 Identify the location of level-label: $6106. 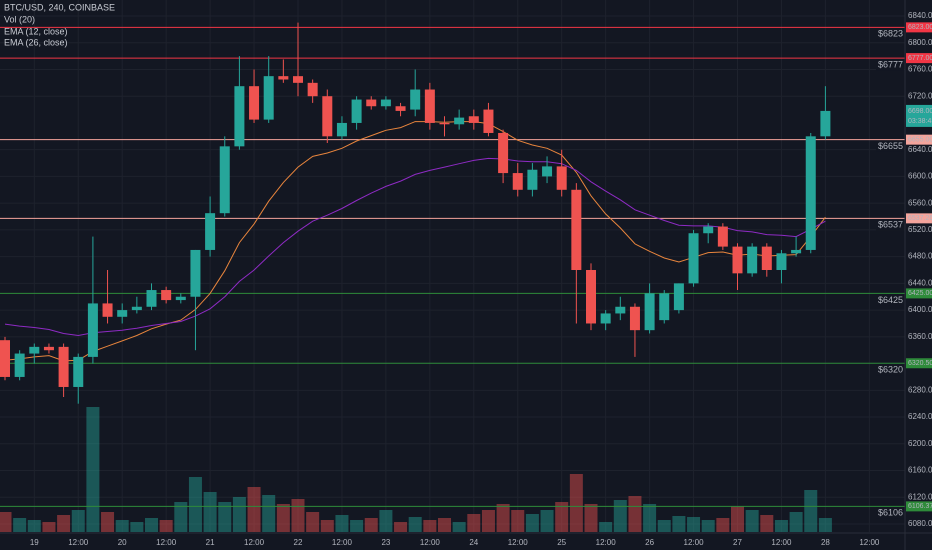
(890, 513).